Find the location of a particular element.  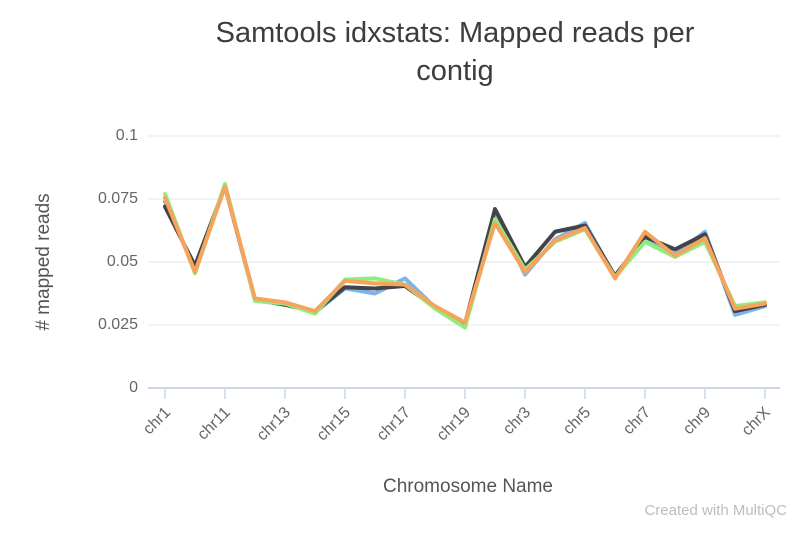

y-tick-label: 0.075 is located at coordinates (117, 198).